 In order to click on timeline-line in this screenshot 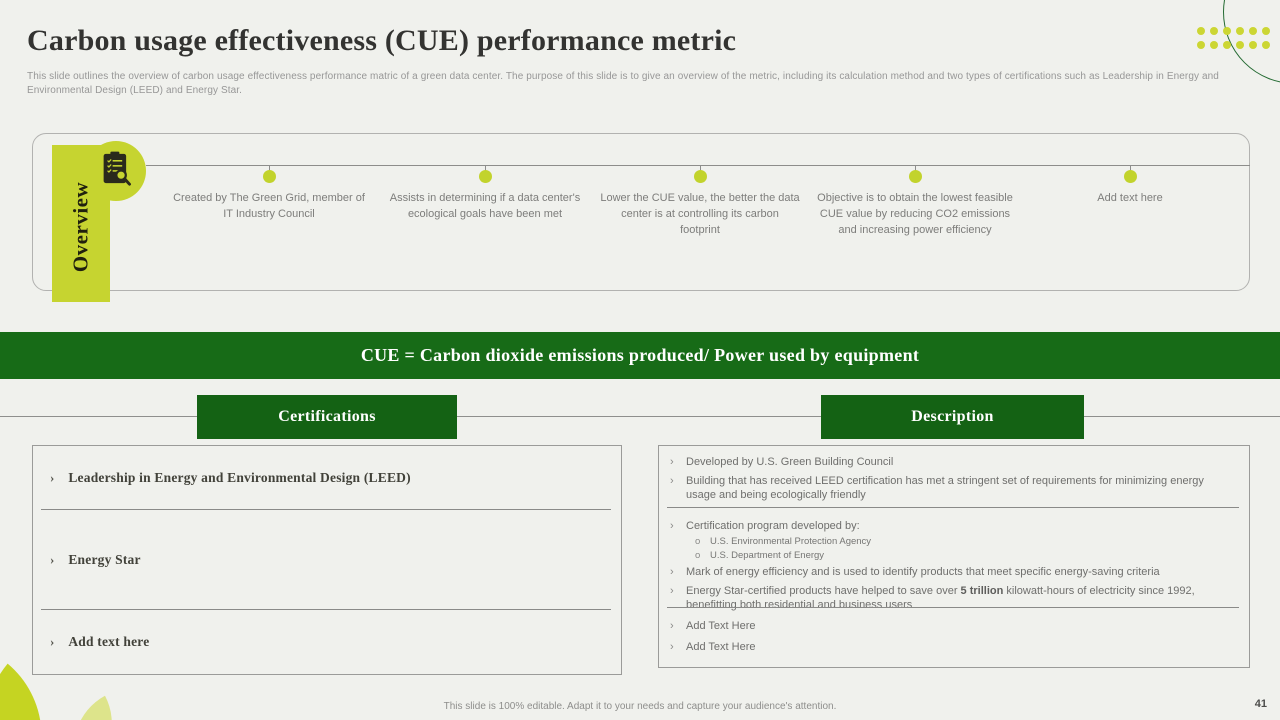, I will do `click(698, 165)`.